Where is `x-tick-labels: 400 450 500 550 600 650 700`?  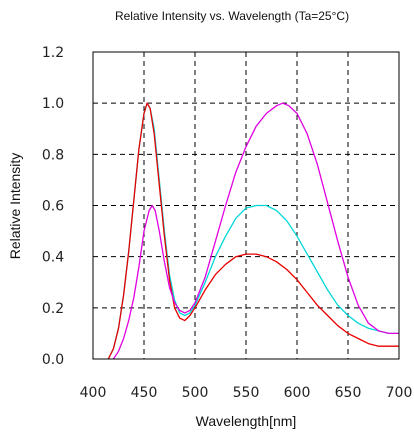 x-tick-labels: 400 450 500 550 600 650 700 is located at coordinates (246, 393).